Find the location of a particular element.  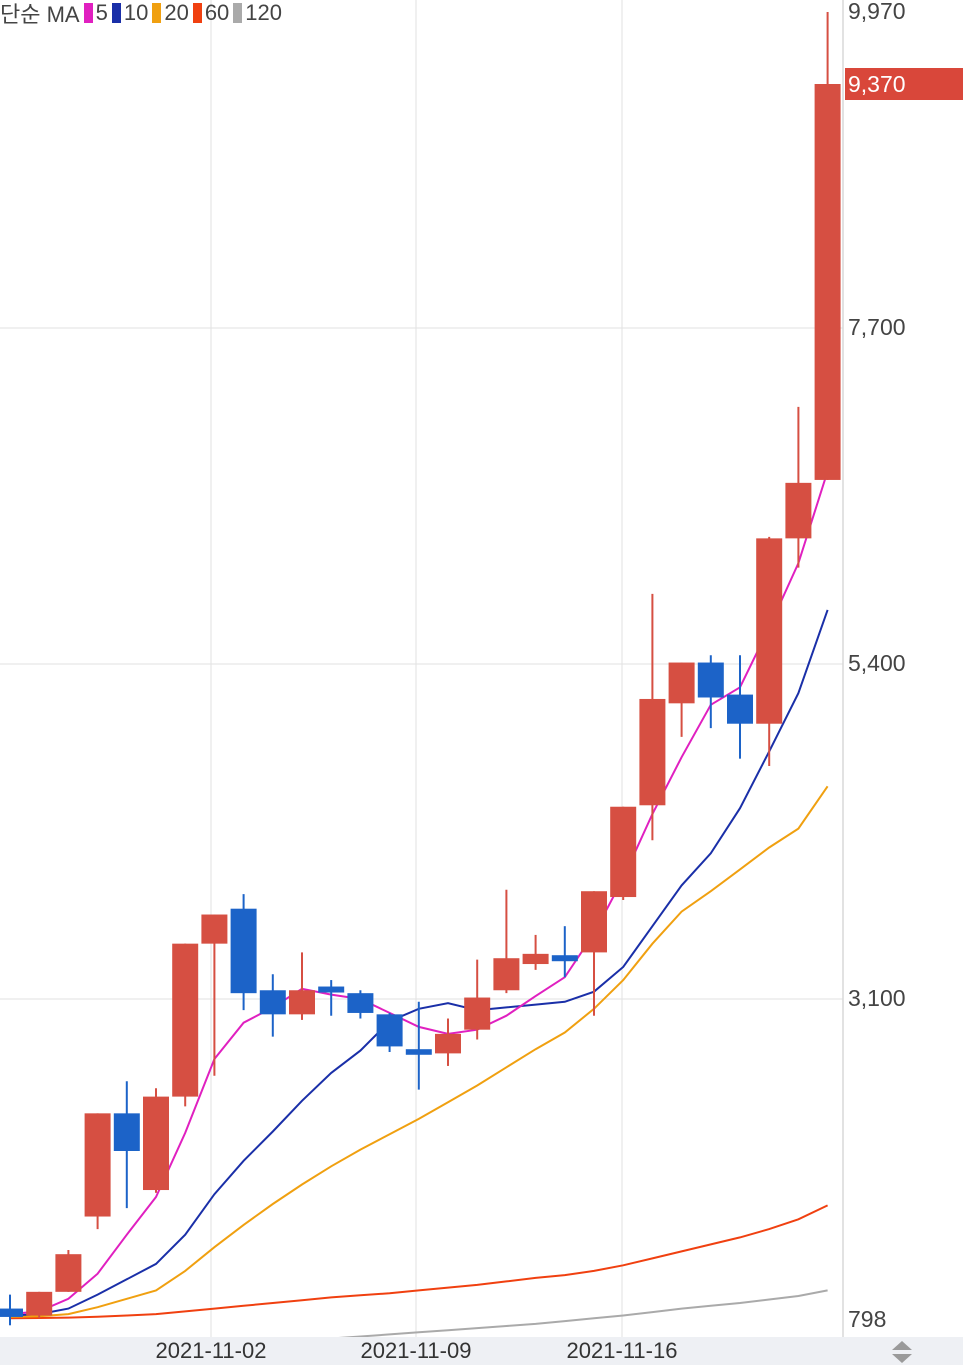

legend-swatch-ma120 is located at coordinates (238, 13).